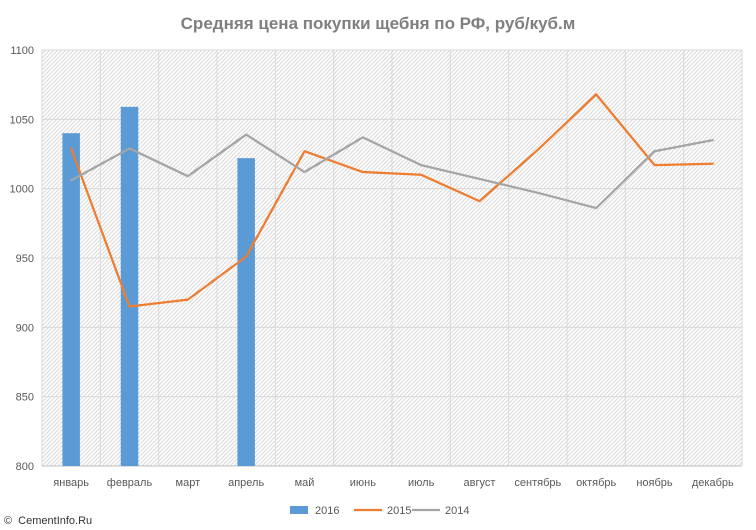 The width and height of the screenshot is (756, 530). What do you see at coordinates (55, 521) in the screenshot?
I see `watermark-text: CementInfo.Ru` at bounding box center [55, 521].